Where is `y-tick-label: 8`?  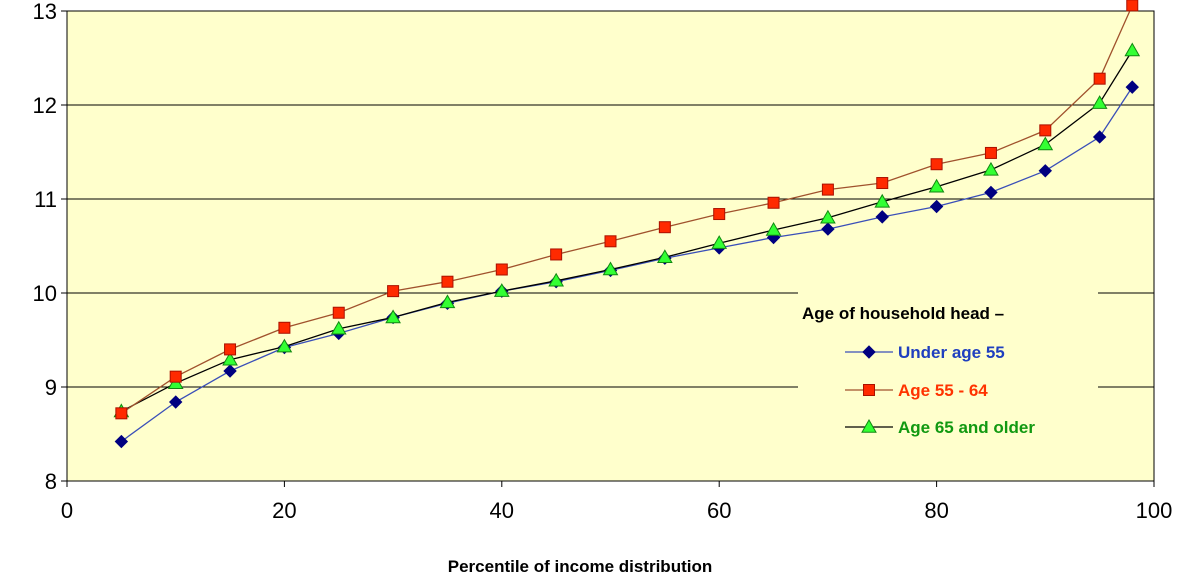 y-tick-label: 8 is located at coordinates (51, 481).